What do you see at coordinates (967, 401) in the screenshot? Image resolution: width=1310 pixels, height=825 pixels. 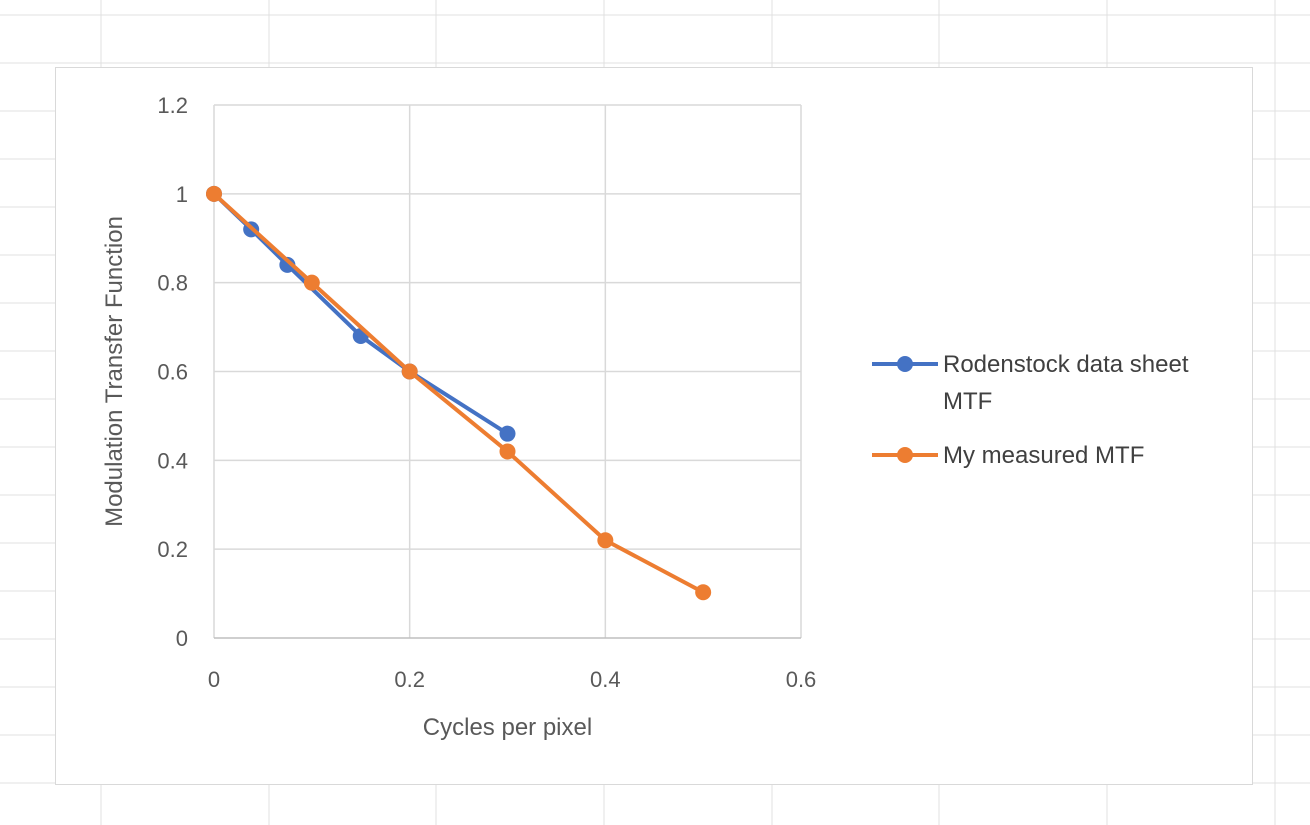 I see `legend-label: MTF` at bounding box center [967, 401].